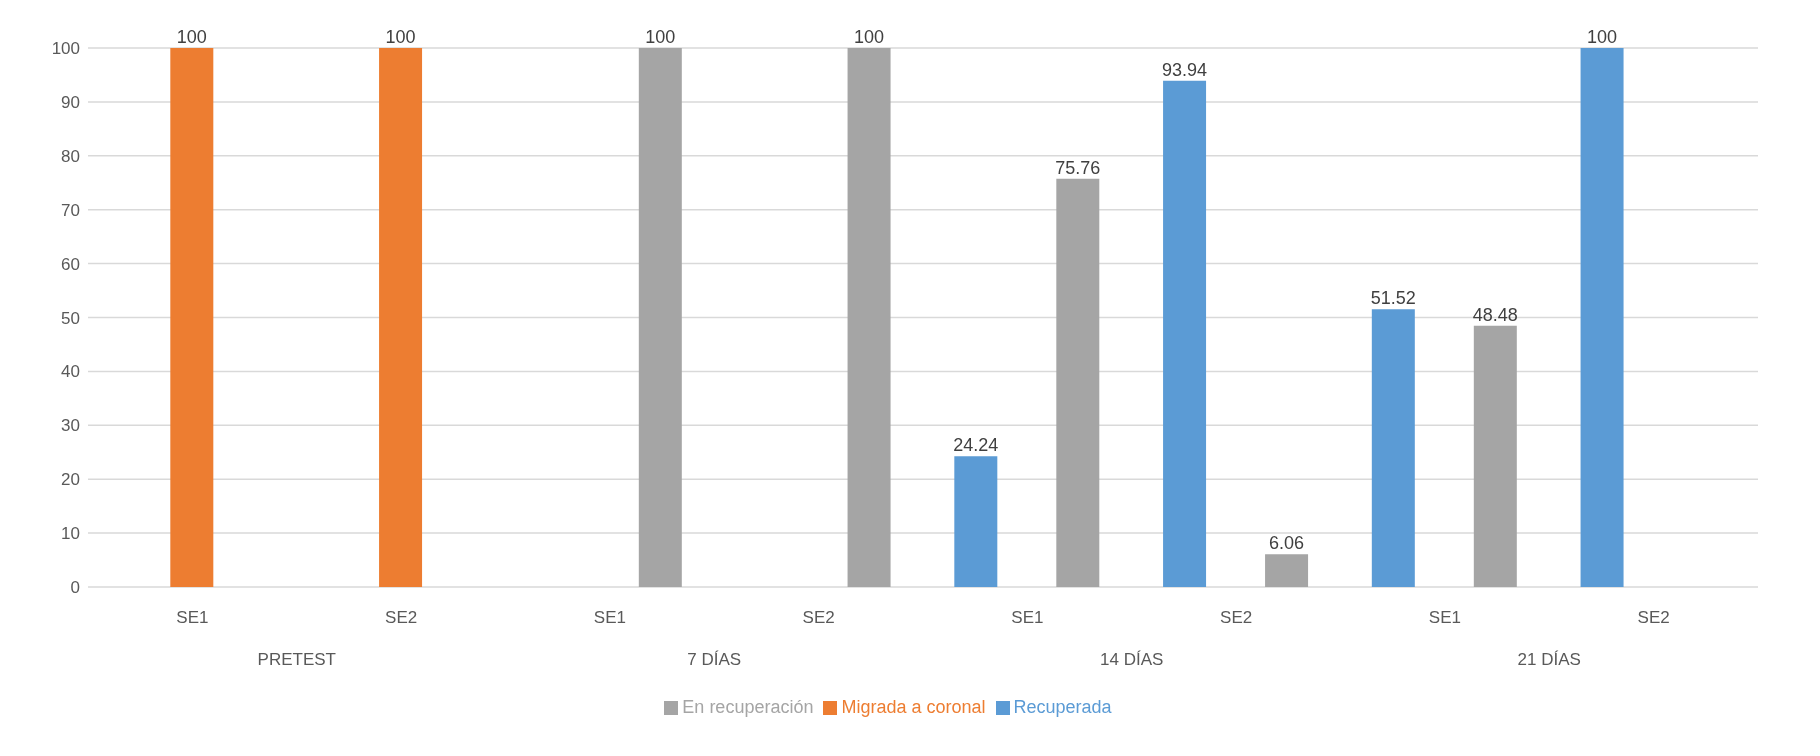 This screenshot has width=1820, height=756. I want to click on data-label: 24.24, so click(976, 445).